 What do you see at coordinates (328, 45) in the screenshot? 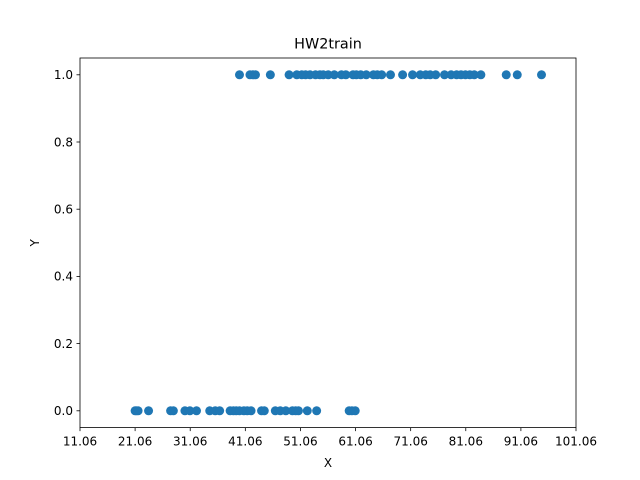
I see `chart-title: HW2train` at bounding box center [328, 45].